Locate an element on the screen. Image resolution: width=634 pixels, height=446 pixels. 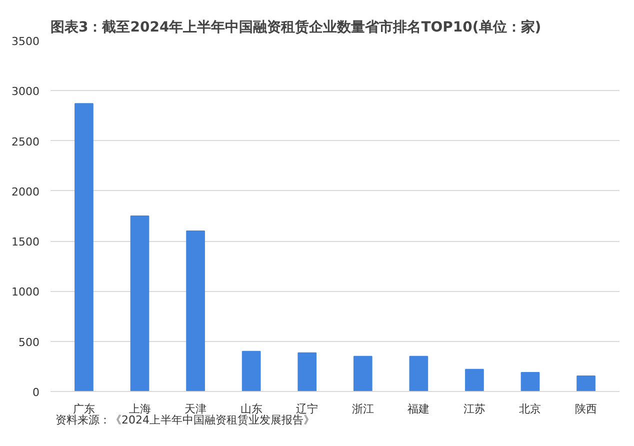
x-tick-label: 天津 is located at coordinates (195, 409).